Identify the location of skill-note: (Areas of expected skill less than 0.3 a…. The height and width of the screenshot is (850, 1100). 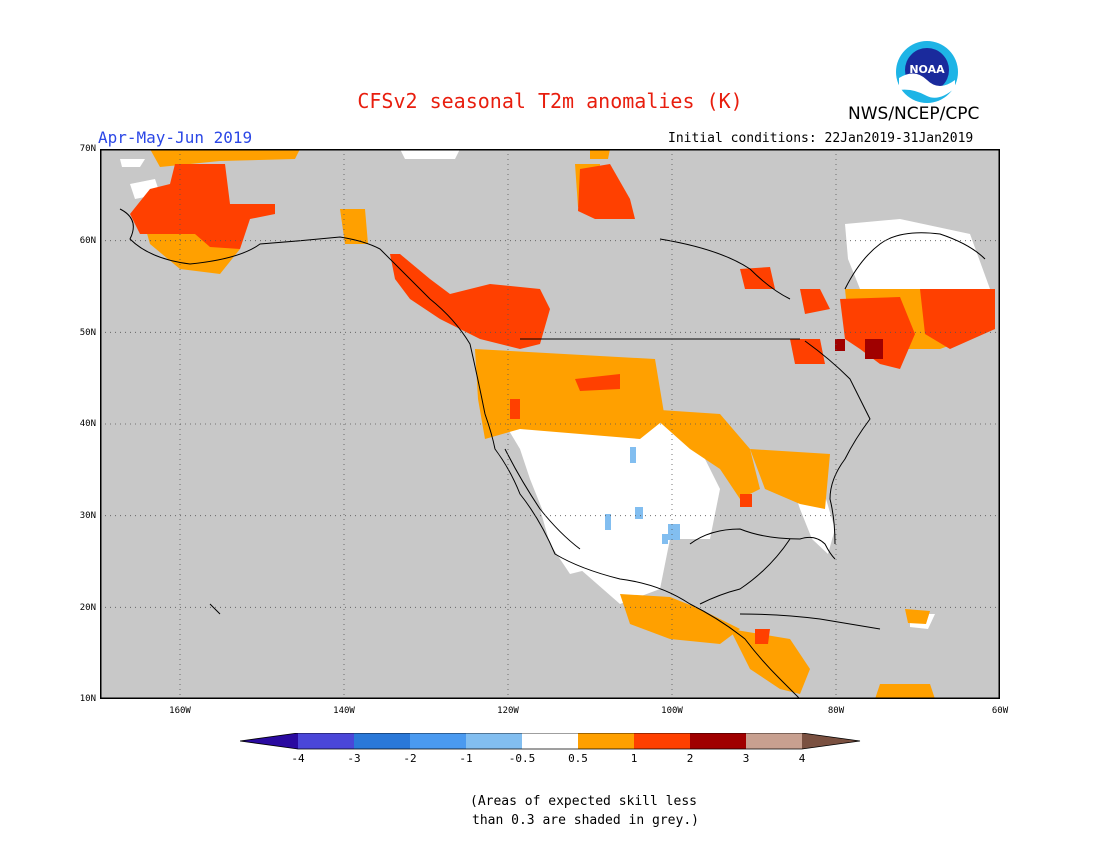
(600, 811).